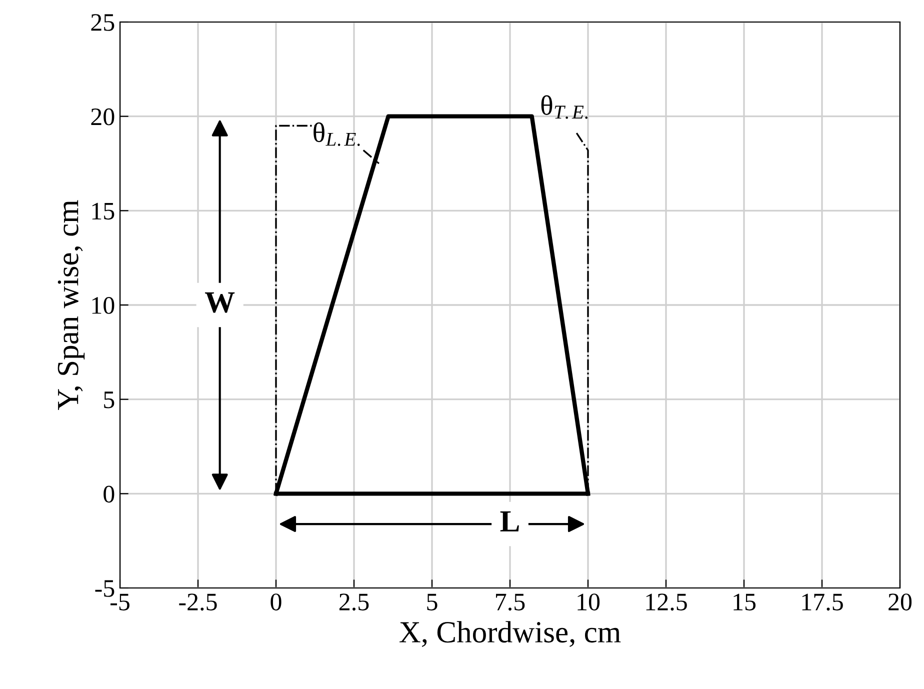 The width and height of the screenshot is (924, 689). Describe the element at coordinates (337, 134) in the screenshot. I see `annotation: θ$_{L.E.}$` at that location.